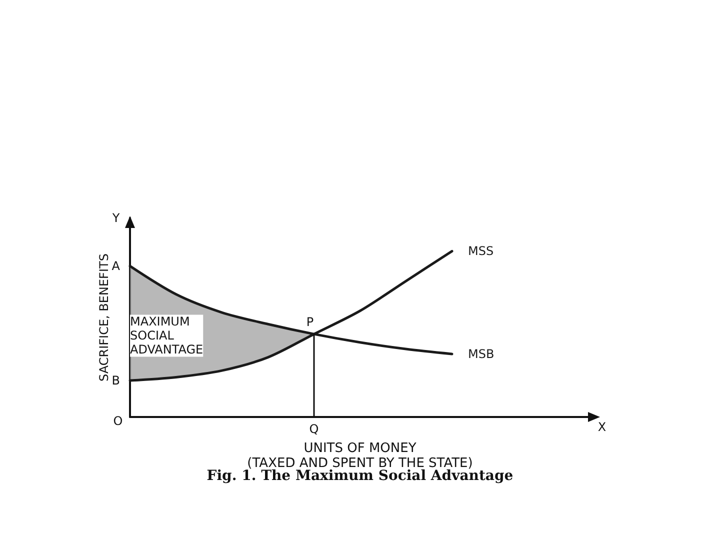  Describe the element at coordinates (481, 251) in the screenshot. I see `series-label: MSS` at that location.